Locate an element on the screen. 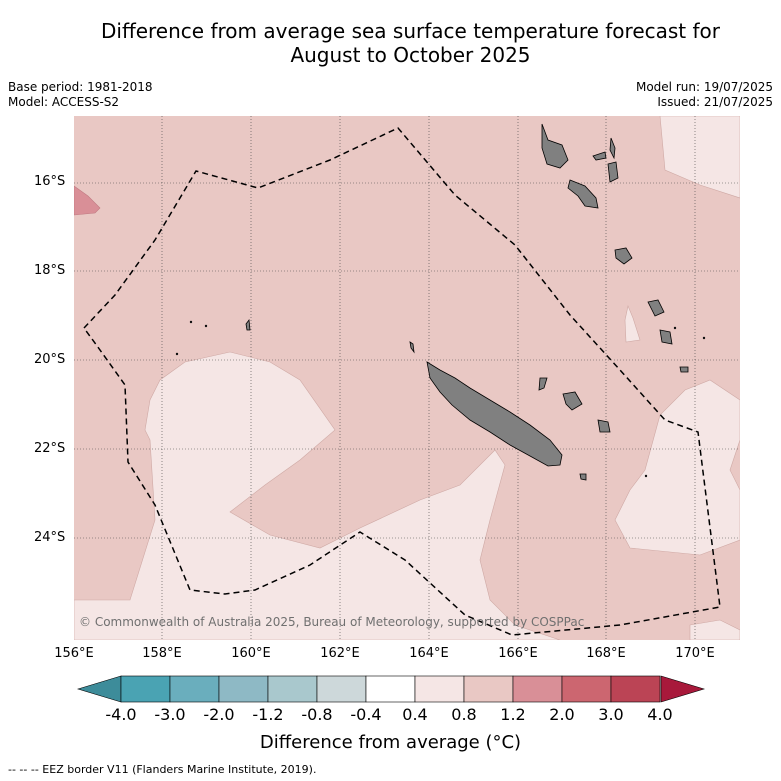  colorbar-tick-label: 2.0 is located at coordinates (562, 714).